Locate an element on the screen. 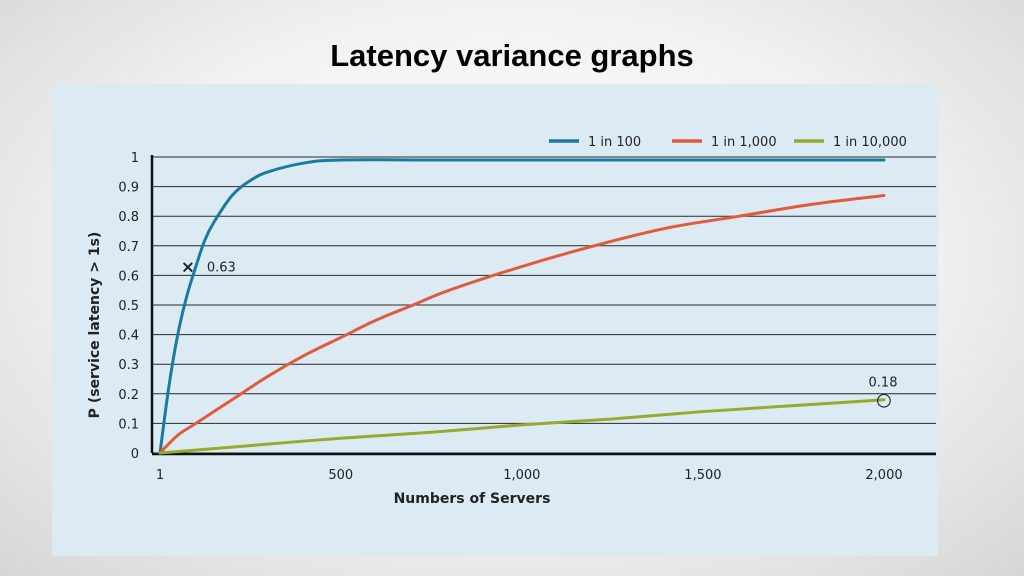  annotation-marker: × is located at coordinates (188, 268).